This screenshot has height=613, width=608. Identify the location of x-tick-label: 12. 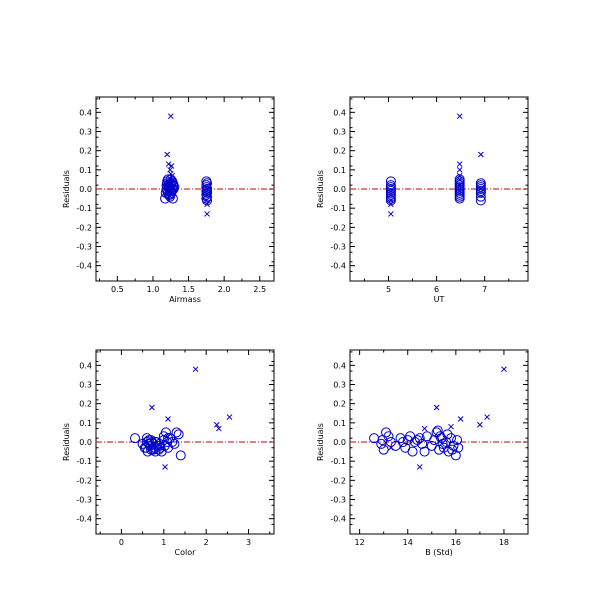
(360, 542).